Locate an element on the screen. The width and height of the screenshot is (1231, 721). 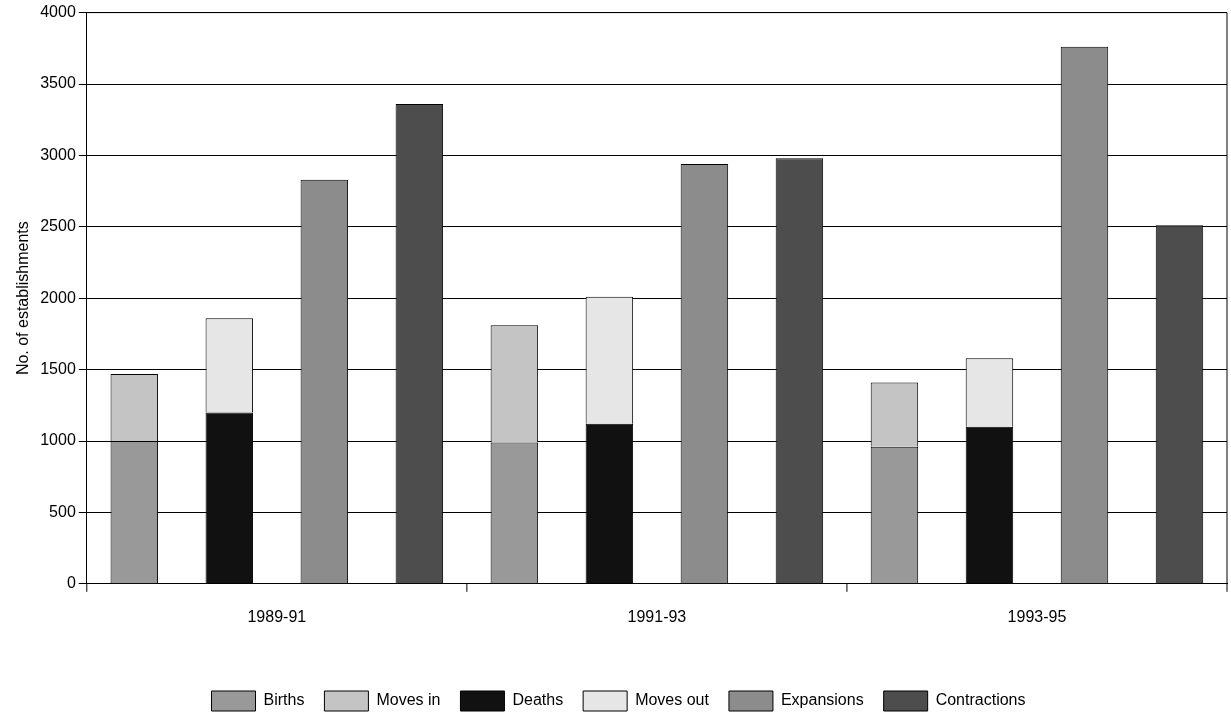
legend-label: Deaths is located at coordinates (538, 700).